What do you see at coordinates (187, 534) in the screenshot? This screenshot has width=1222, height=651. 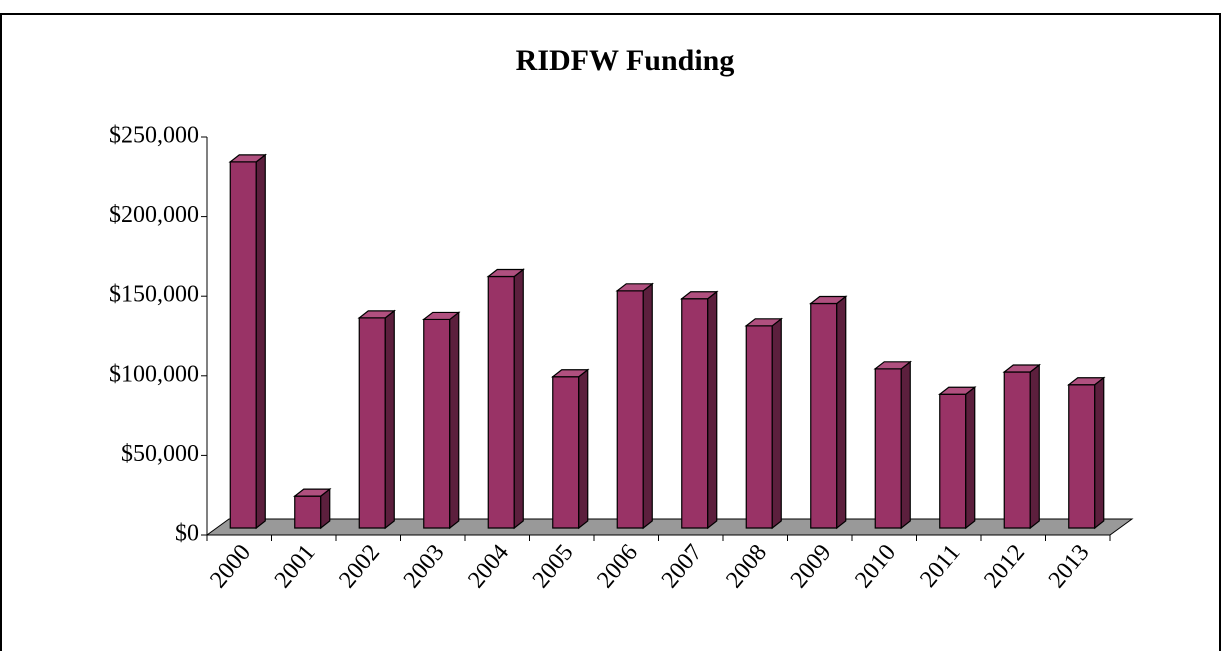 I see `y-tick-label: $0` at bounding box center [187, 534].